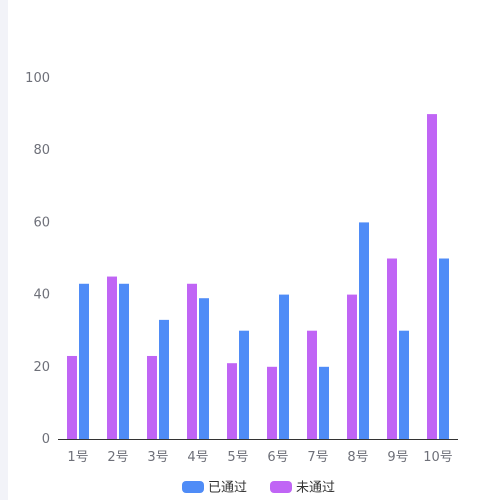 The image size is (500, 500). What do you see at coordinates (277, 457) in the screenshot?
I see `x-tick-label: 6号` at bounding box center [277, 457].